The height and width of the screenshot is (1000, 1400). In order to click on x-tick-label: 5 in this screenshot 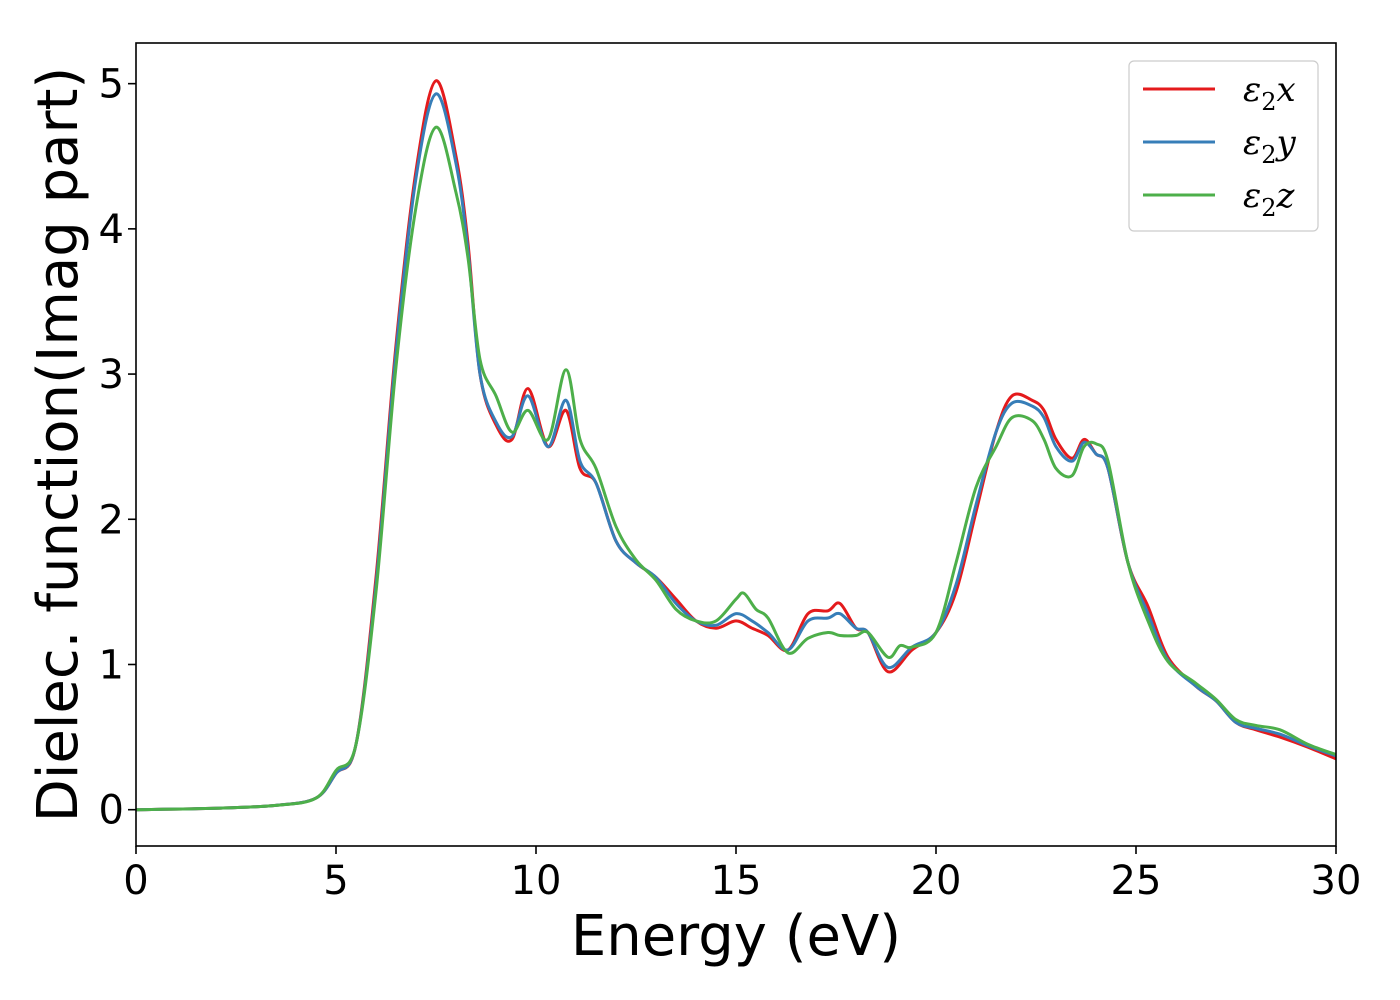, I will do `click(335, 881)`.